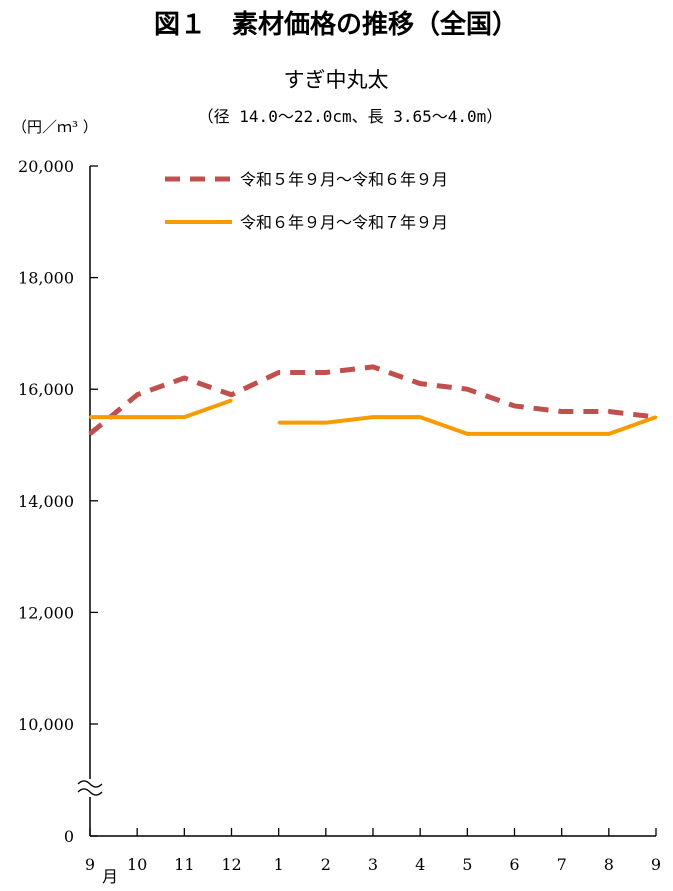 The width and height of the screenshot is (673, 891). I want to click on x-month-unit-label: 月, so click(110, 876).